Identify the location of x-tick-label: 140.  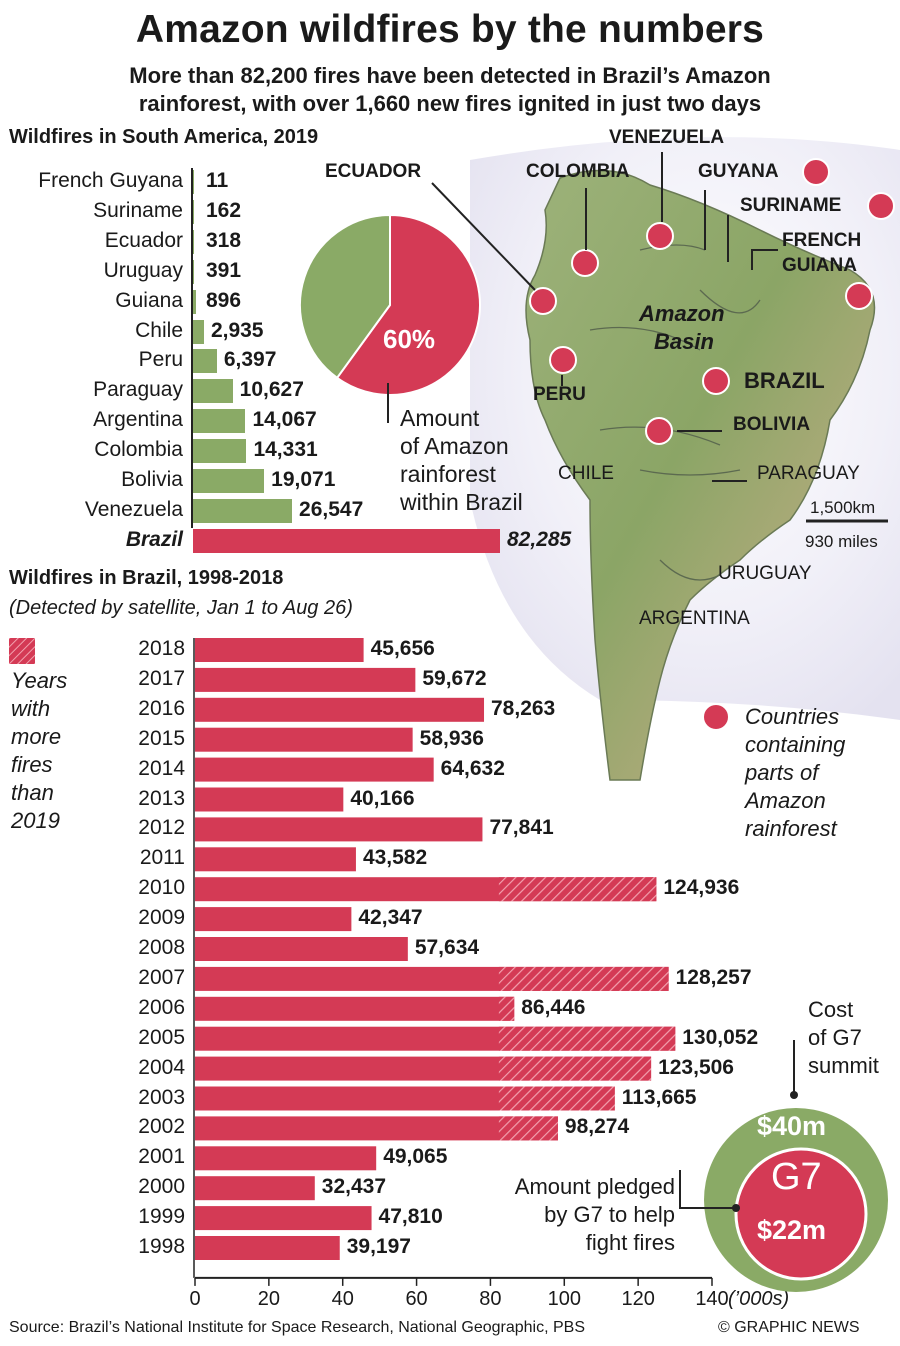
(712, 1298).